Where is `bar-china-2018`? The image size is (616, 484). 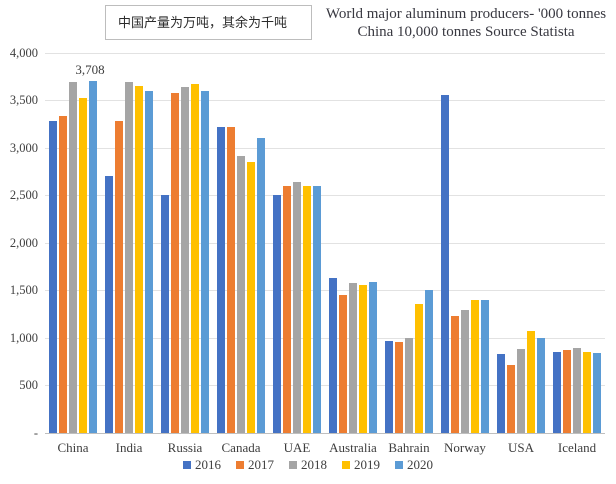 bar-china-2018 is located at coordinates (73, 257).